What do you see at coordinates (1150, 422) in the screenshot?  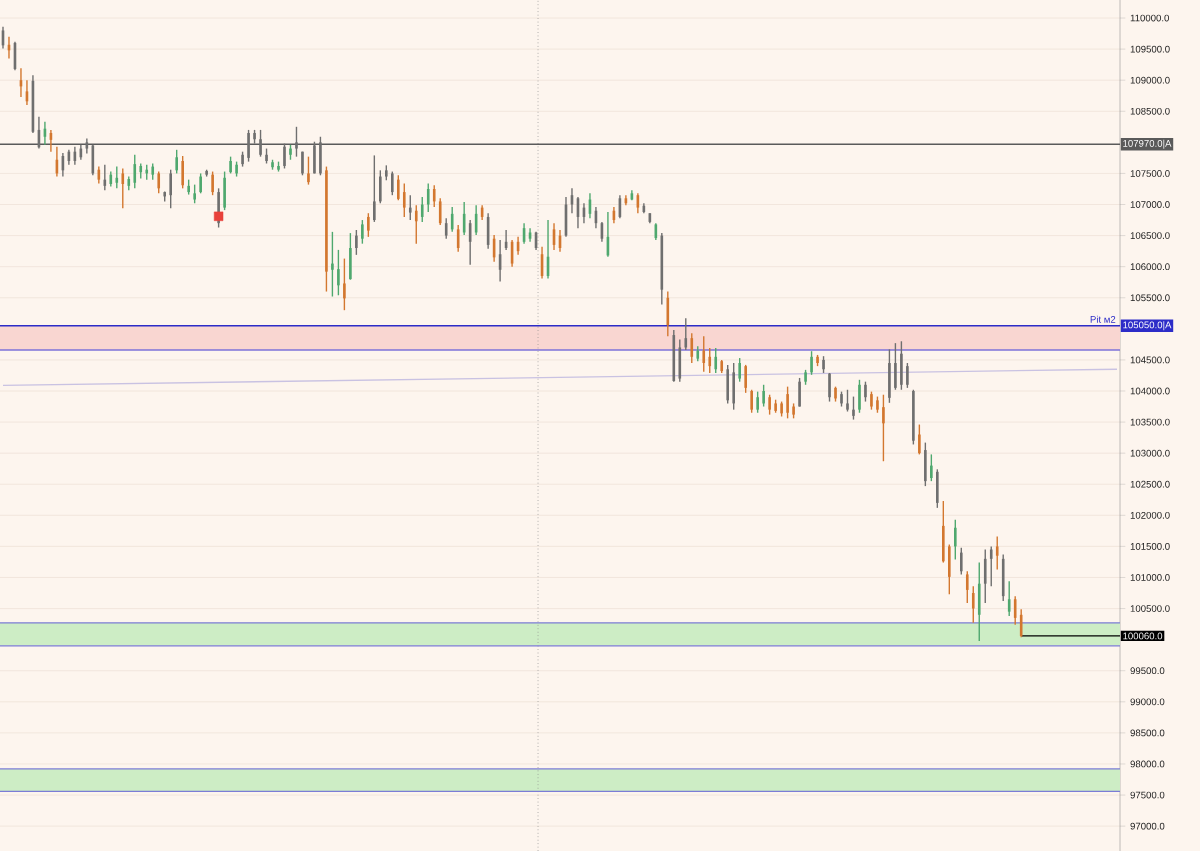 I see `y-tick-label: 103500.0` at bounding box center [1150, 422].